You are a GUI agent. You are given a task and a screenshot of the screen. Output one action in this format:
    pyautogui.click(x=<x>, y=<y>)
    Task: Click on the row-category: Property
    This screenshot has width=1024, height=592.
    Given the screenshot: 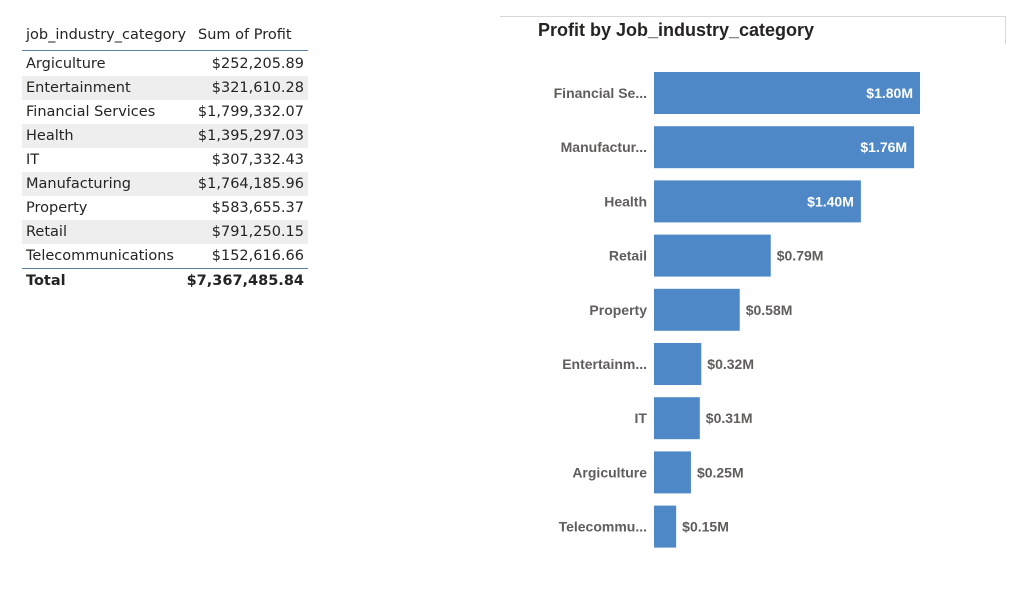 What is the action you would take?
    pyautogui.click(x=57, y=208)
    